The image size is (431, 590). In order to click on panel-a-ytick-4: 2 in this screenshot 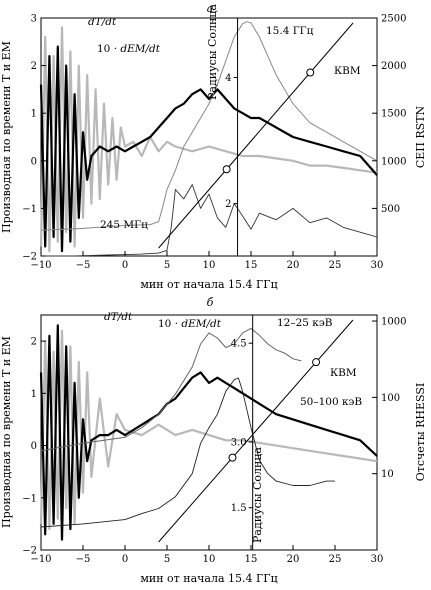, I will do `click(34, 66)`.